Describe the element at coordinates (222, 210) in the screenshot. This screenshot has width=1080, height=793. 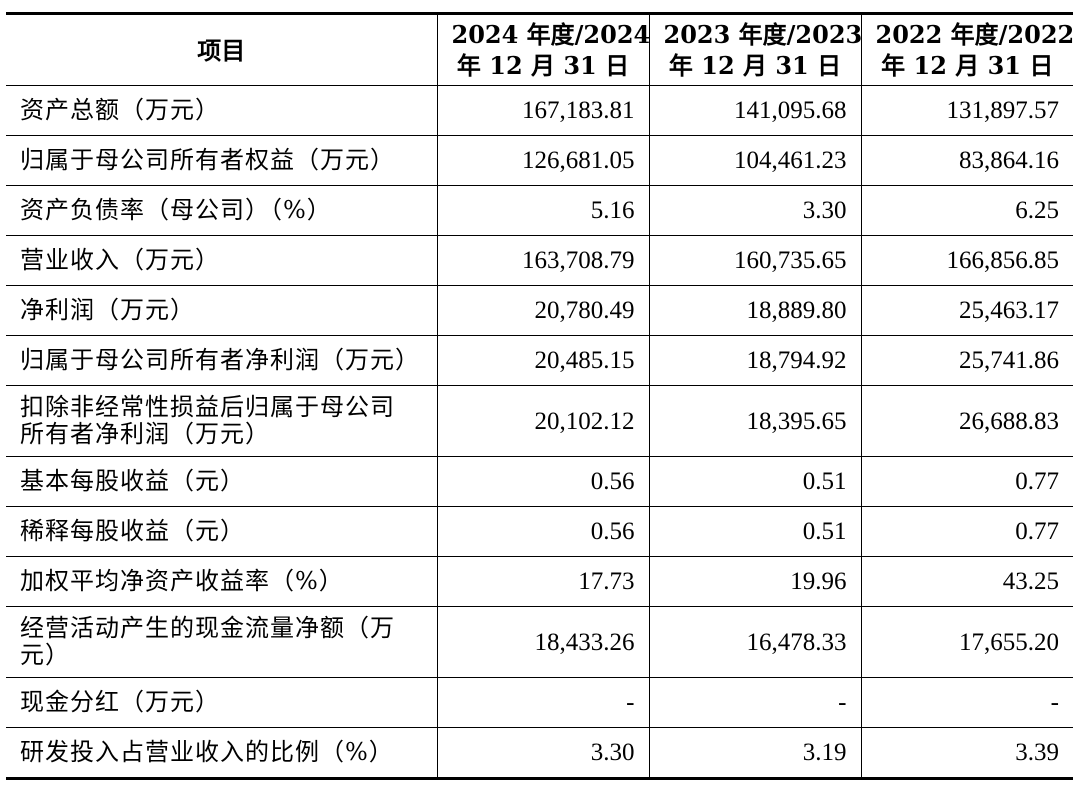
I see `row-label: 资产负债率（母公司）（%）` at that location.